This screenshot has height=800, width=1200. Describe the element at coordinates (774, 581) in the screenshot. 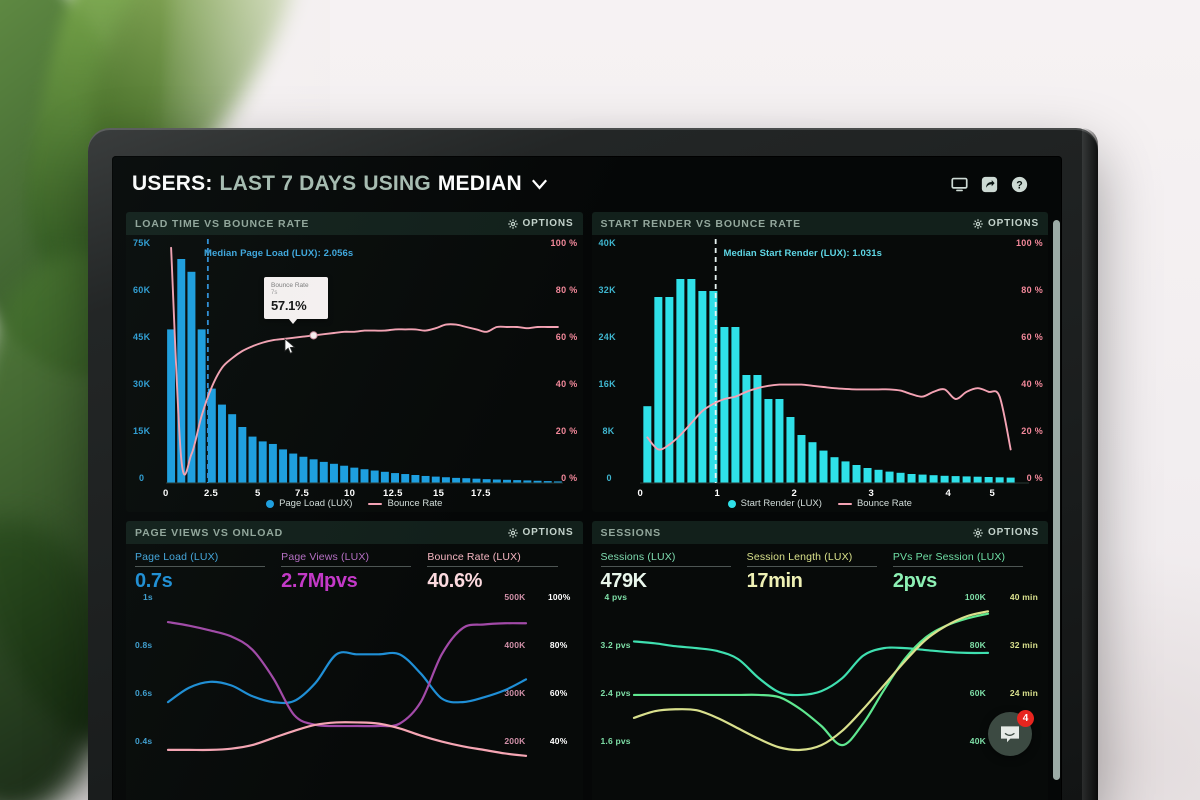

I see `metric-value: 17min` at that location.